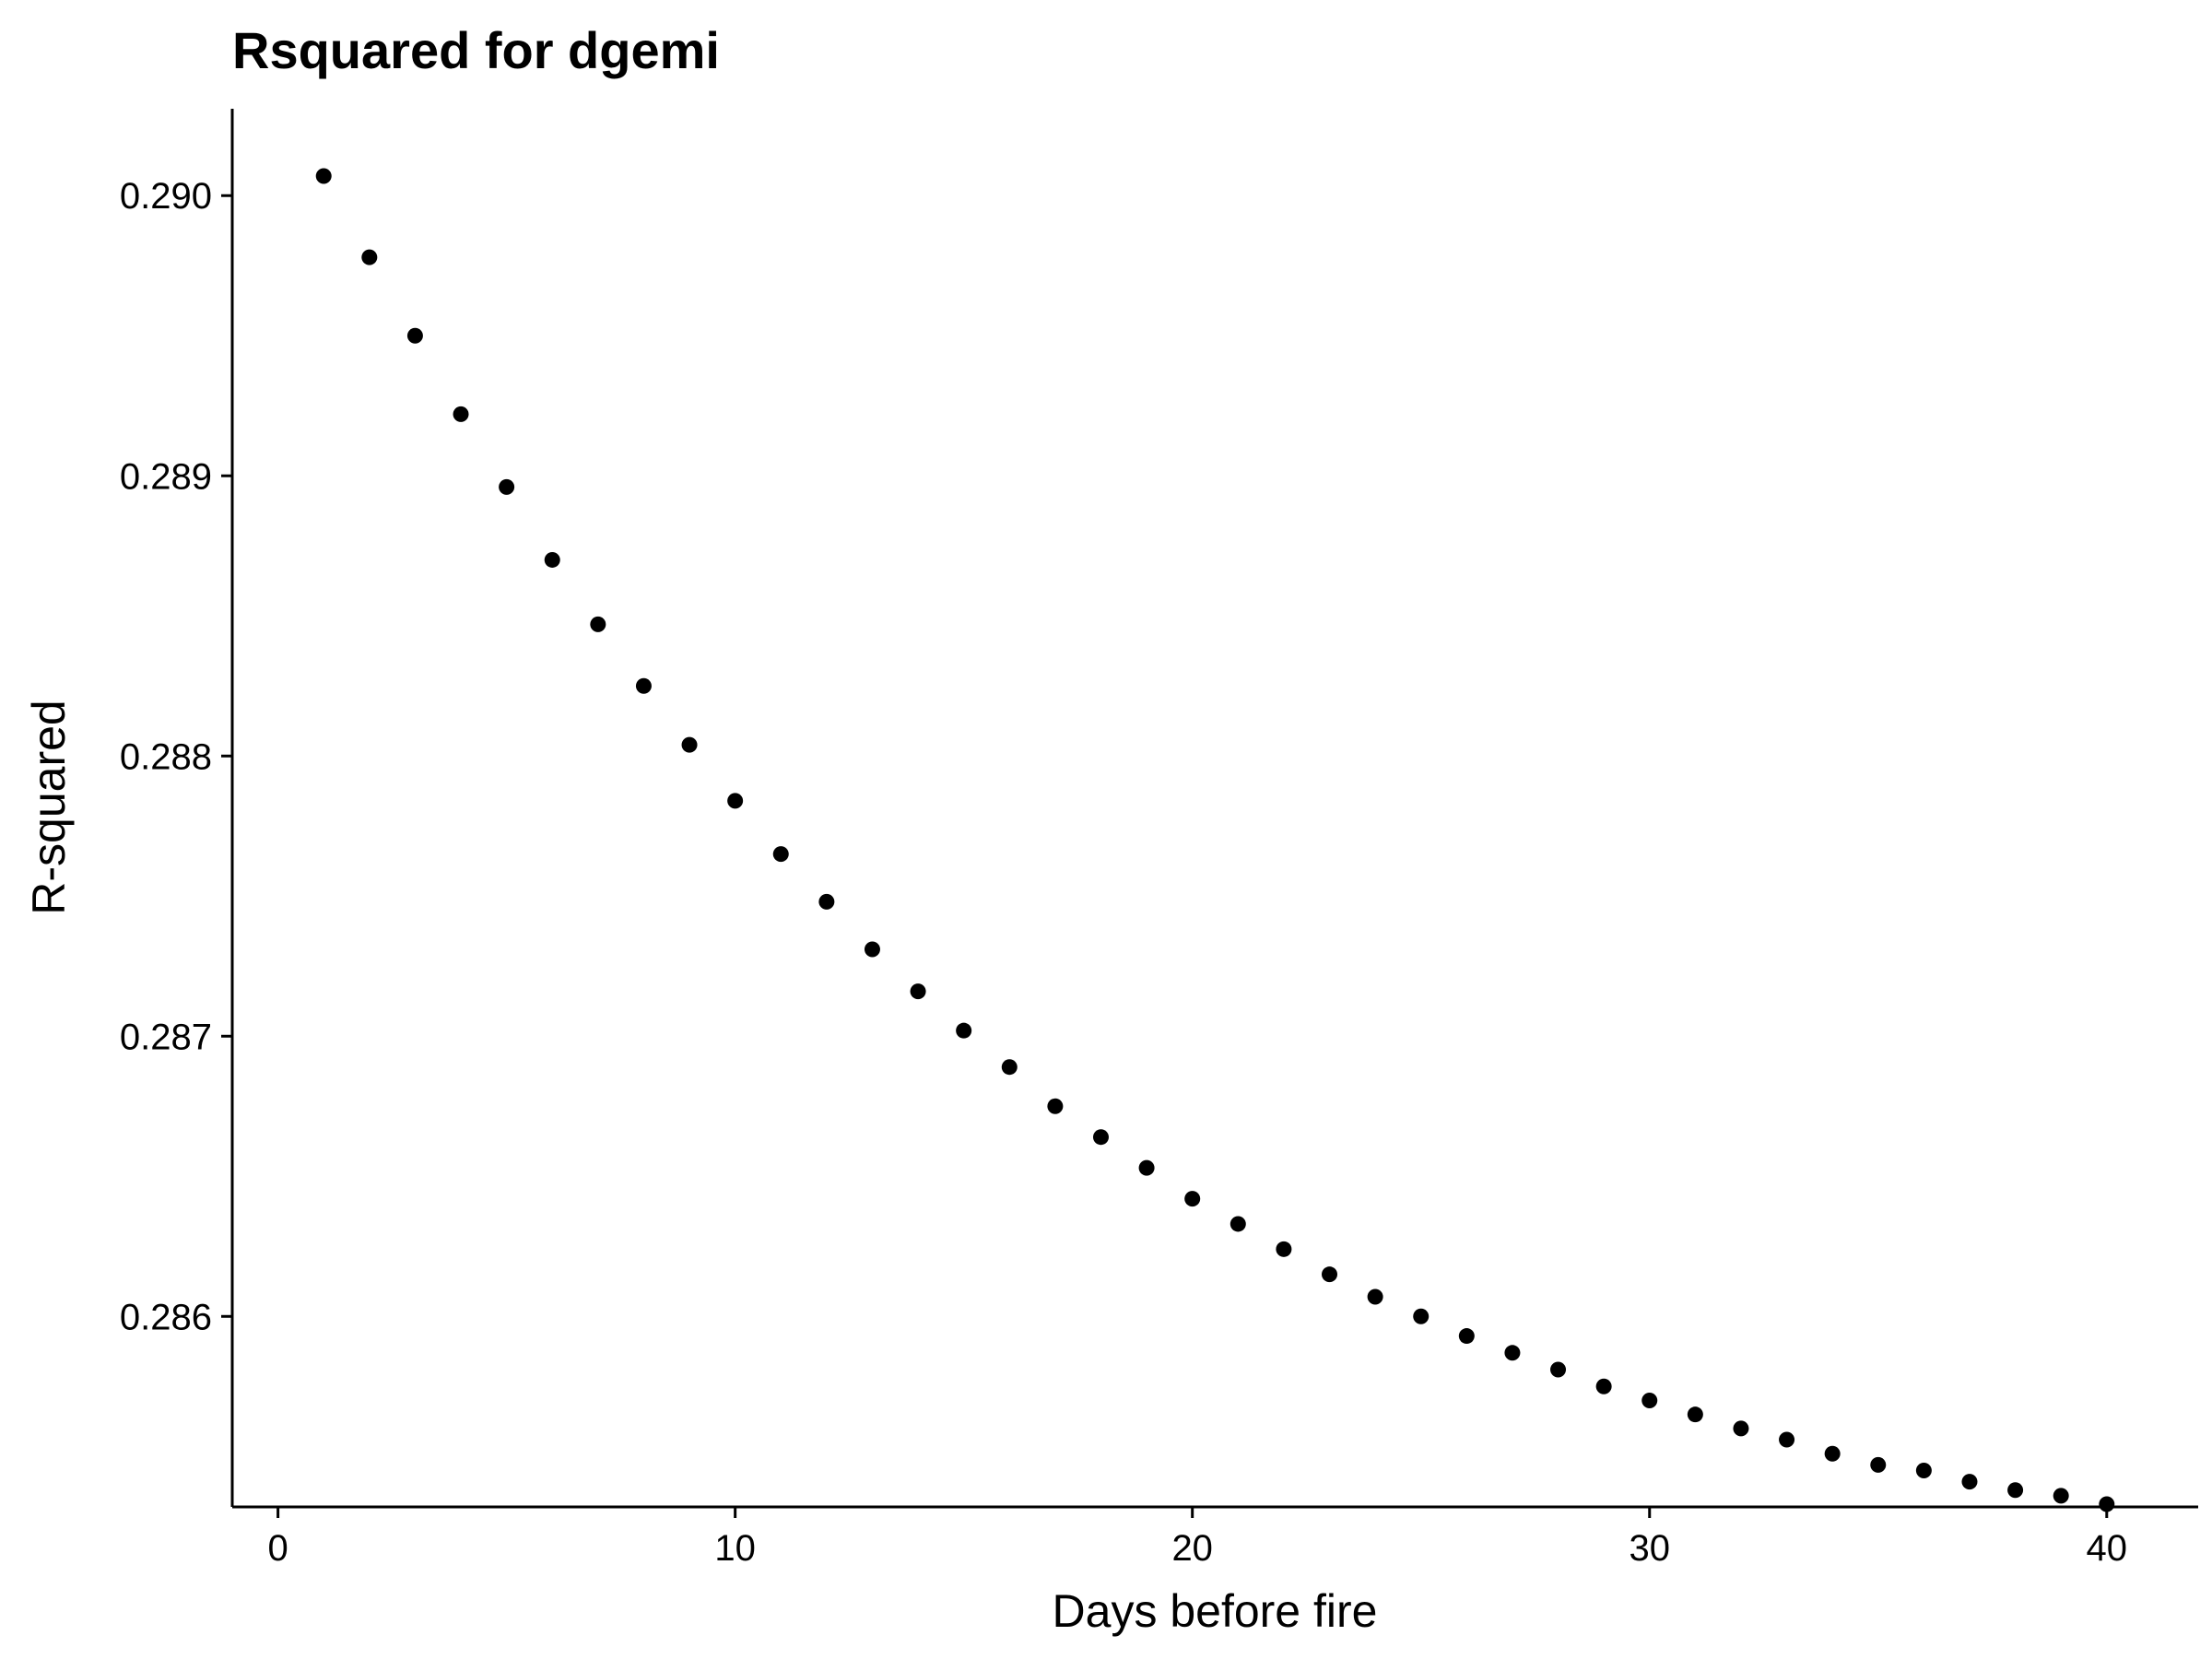  Describe the element at coordinates (1215, 1611) in the screenshot. I see `x-axis-title: Days before fire` at that location.